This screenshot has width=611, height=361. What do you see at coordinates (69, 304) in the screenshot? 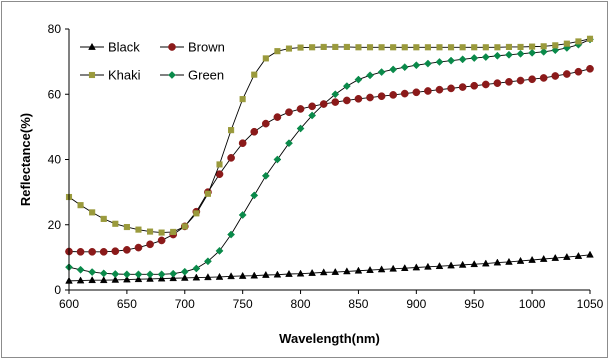
I see `x-tick-label: 600` at bounding box center [69, 304].